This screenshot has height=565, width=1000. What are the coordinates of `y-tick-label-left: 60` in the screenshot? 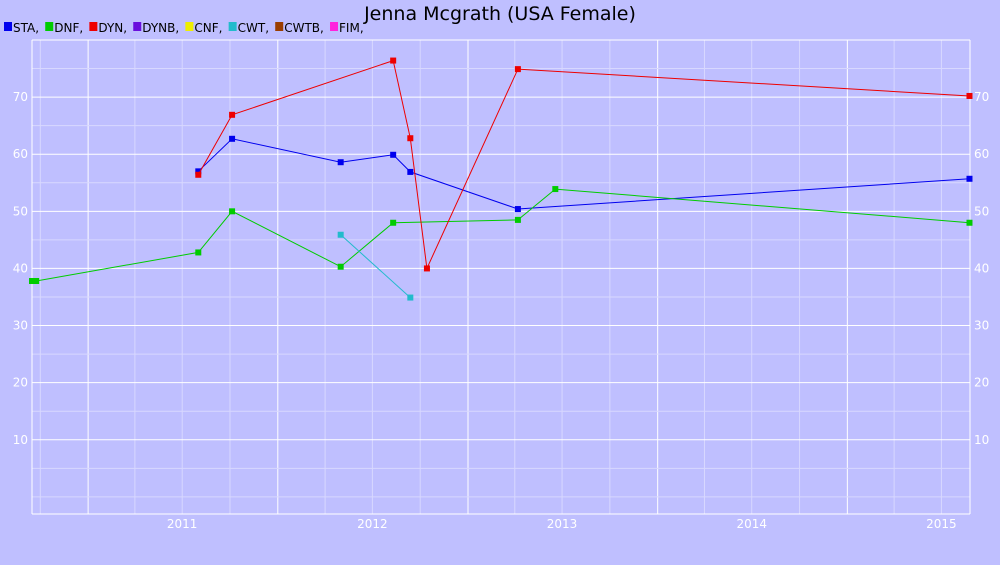 It's located at (20, 154).